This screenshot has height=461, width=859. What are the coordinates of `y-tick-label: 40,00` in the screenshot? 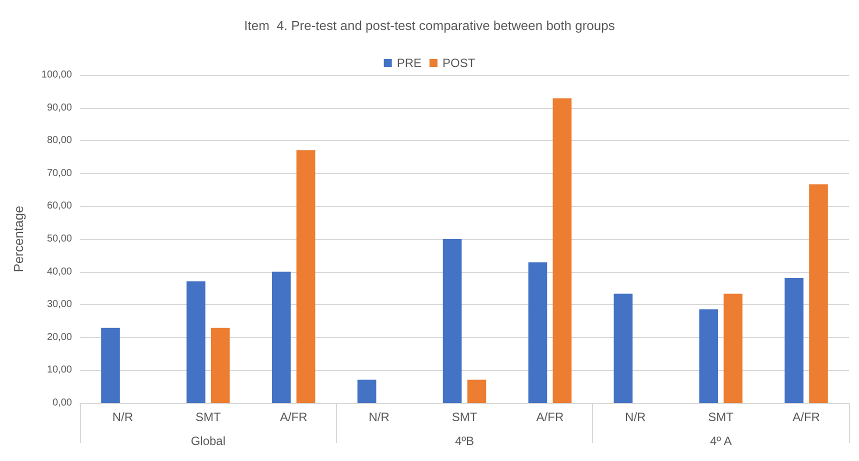 It's located at (59, 272).